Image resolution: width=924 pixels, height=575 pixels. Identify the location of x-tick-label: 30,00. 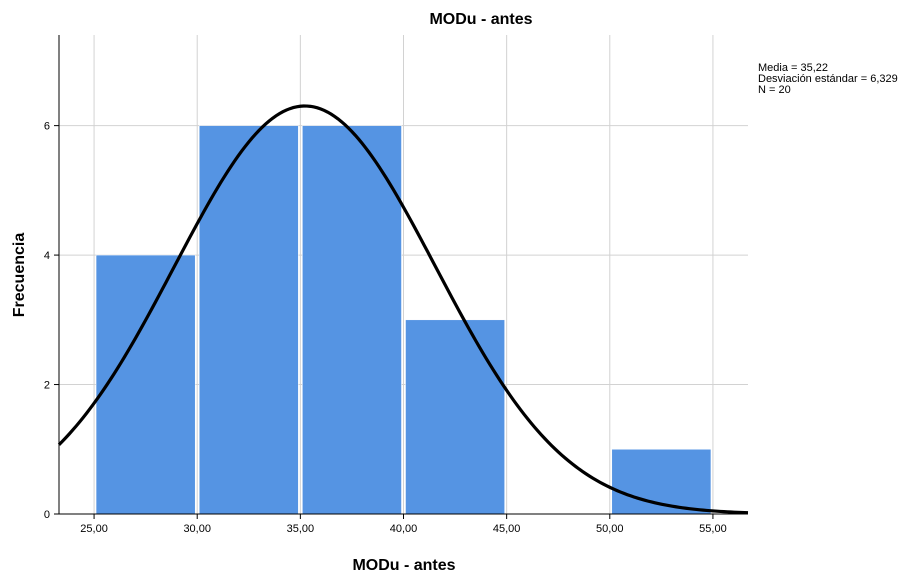
(197, 529).